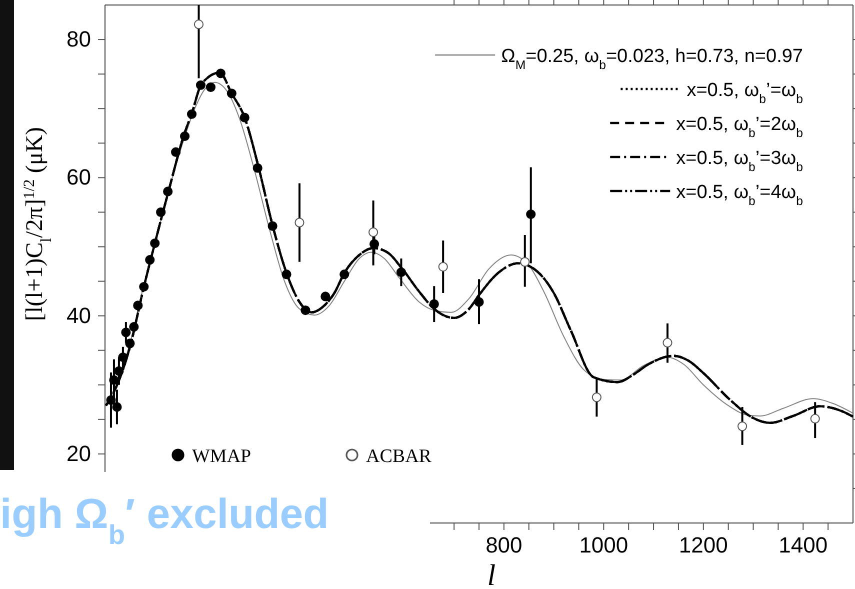 The image size is (855, 589). Describe the element at coordinates (603, 545) in the screenshot. I see `x-tick-label: 1000` at that location.